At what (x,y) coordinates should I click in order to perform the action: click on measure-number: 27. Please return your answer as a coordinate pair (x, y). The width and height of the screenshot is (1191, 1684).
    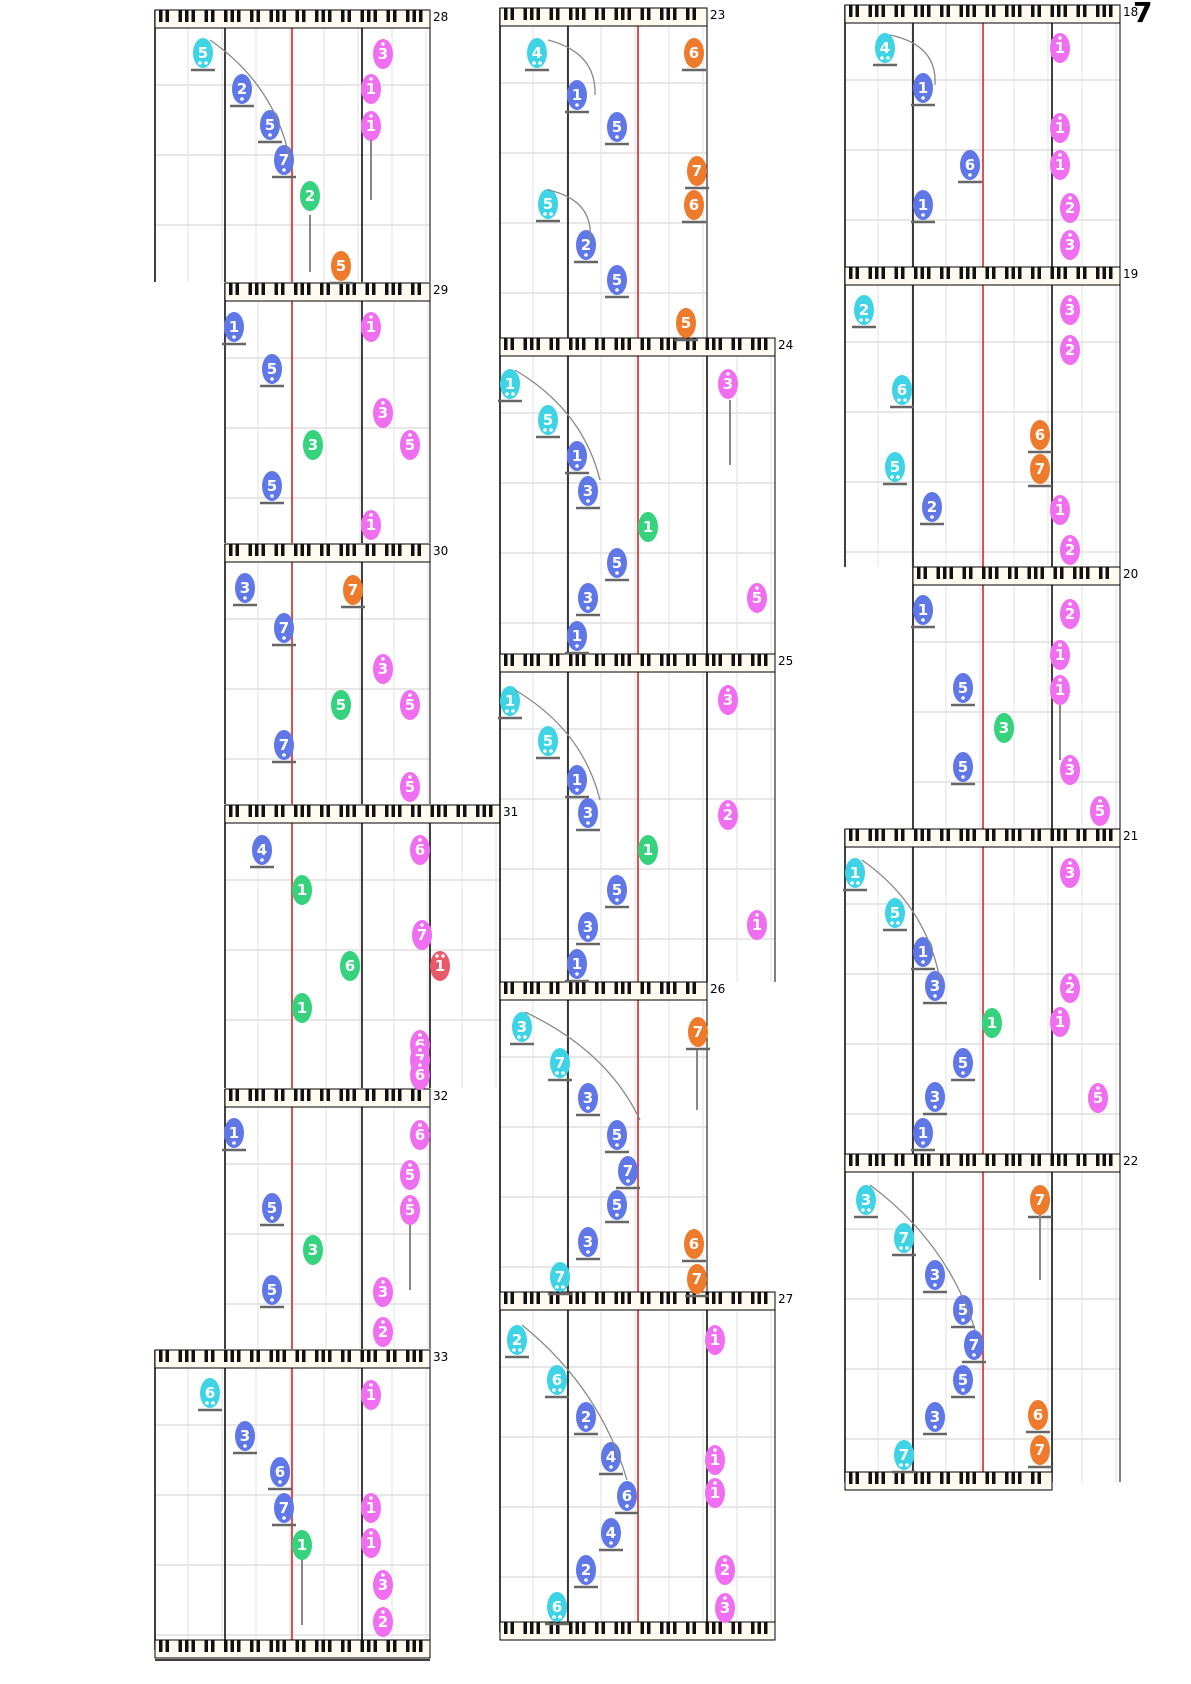
    Looking at the image, I should click on (785, 1299).